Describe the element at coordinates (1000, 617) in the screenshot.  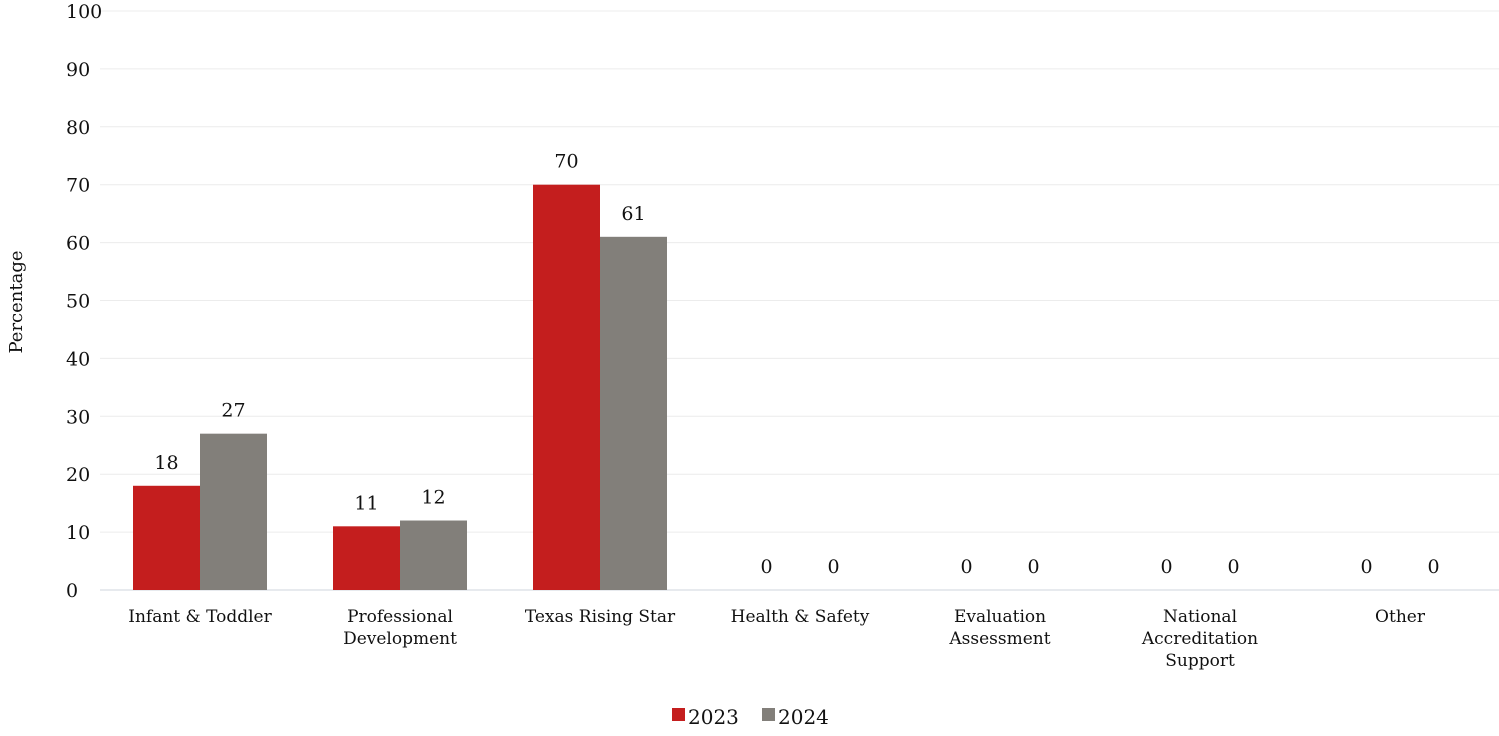
I see `x-category-label: Evaluation` at that location.